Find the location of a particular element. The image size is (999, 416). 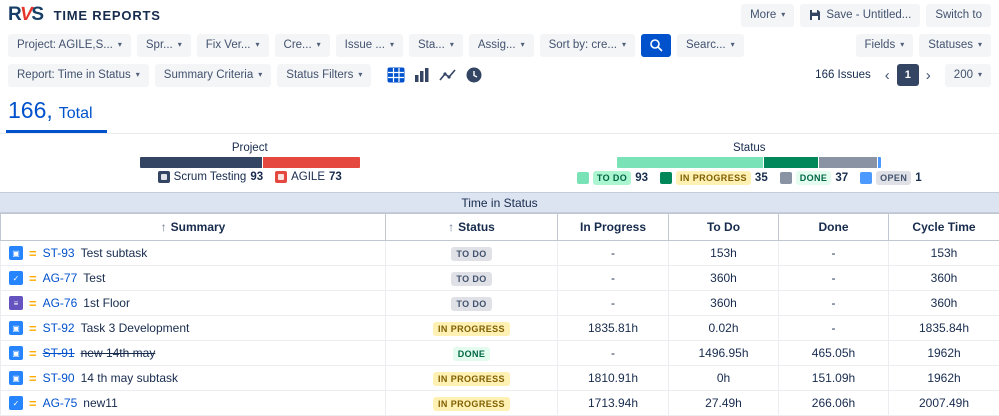

filter-button-7: Sort by: cre...▾ is located at coordinates (587, 45).